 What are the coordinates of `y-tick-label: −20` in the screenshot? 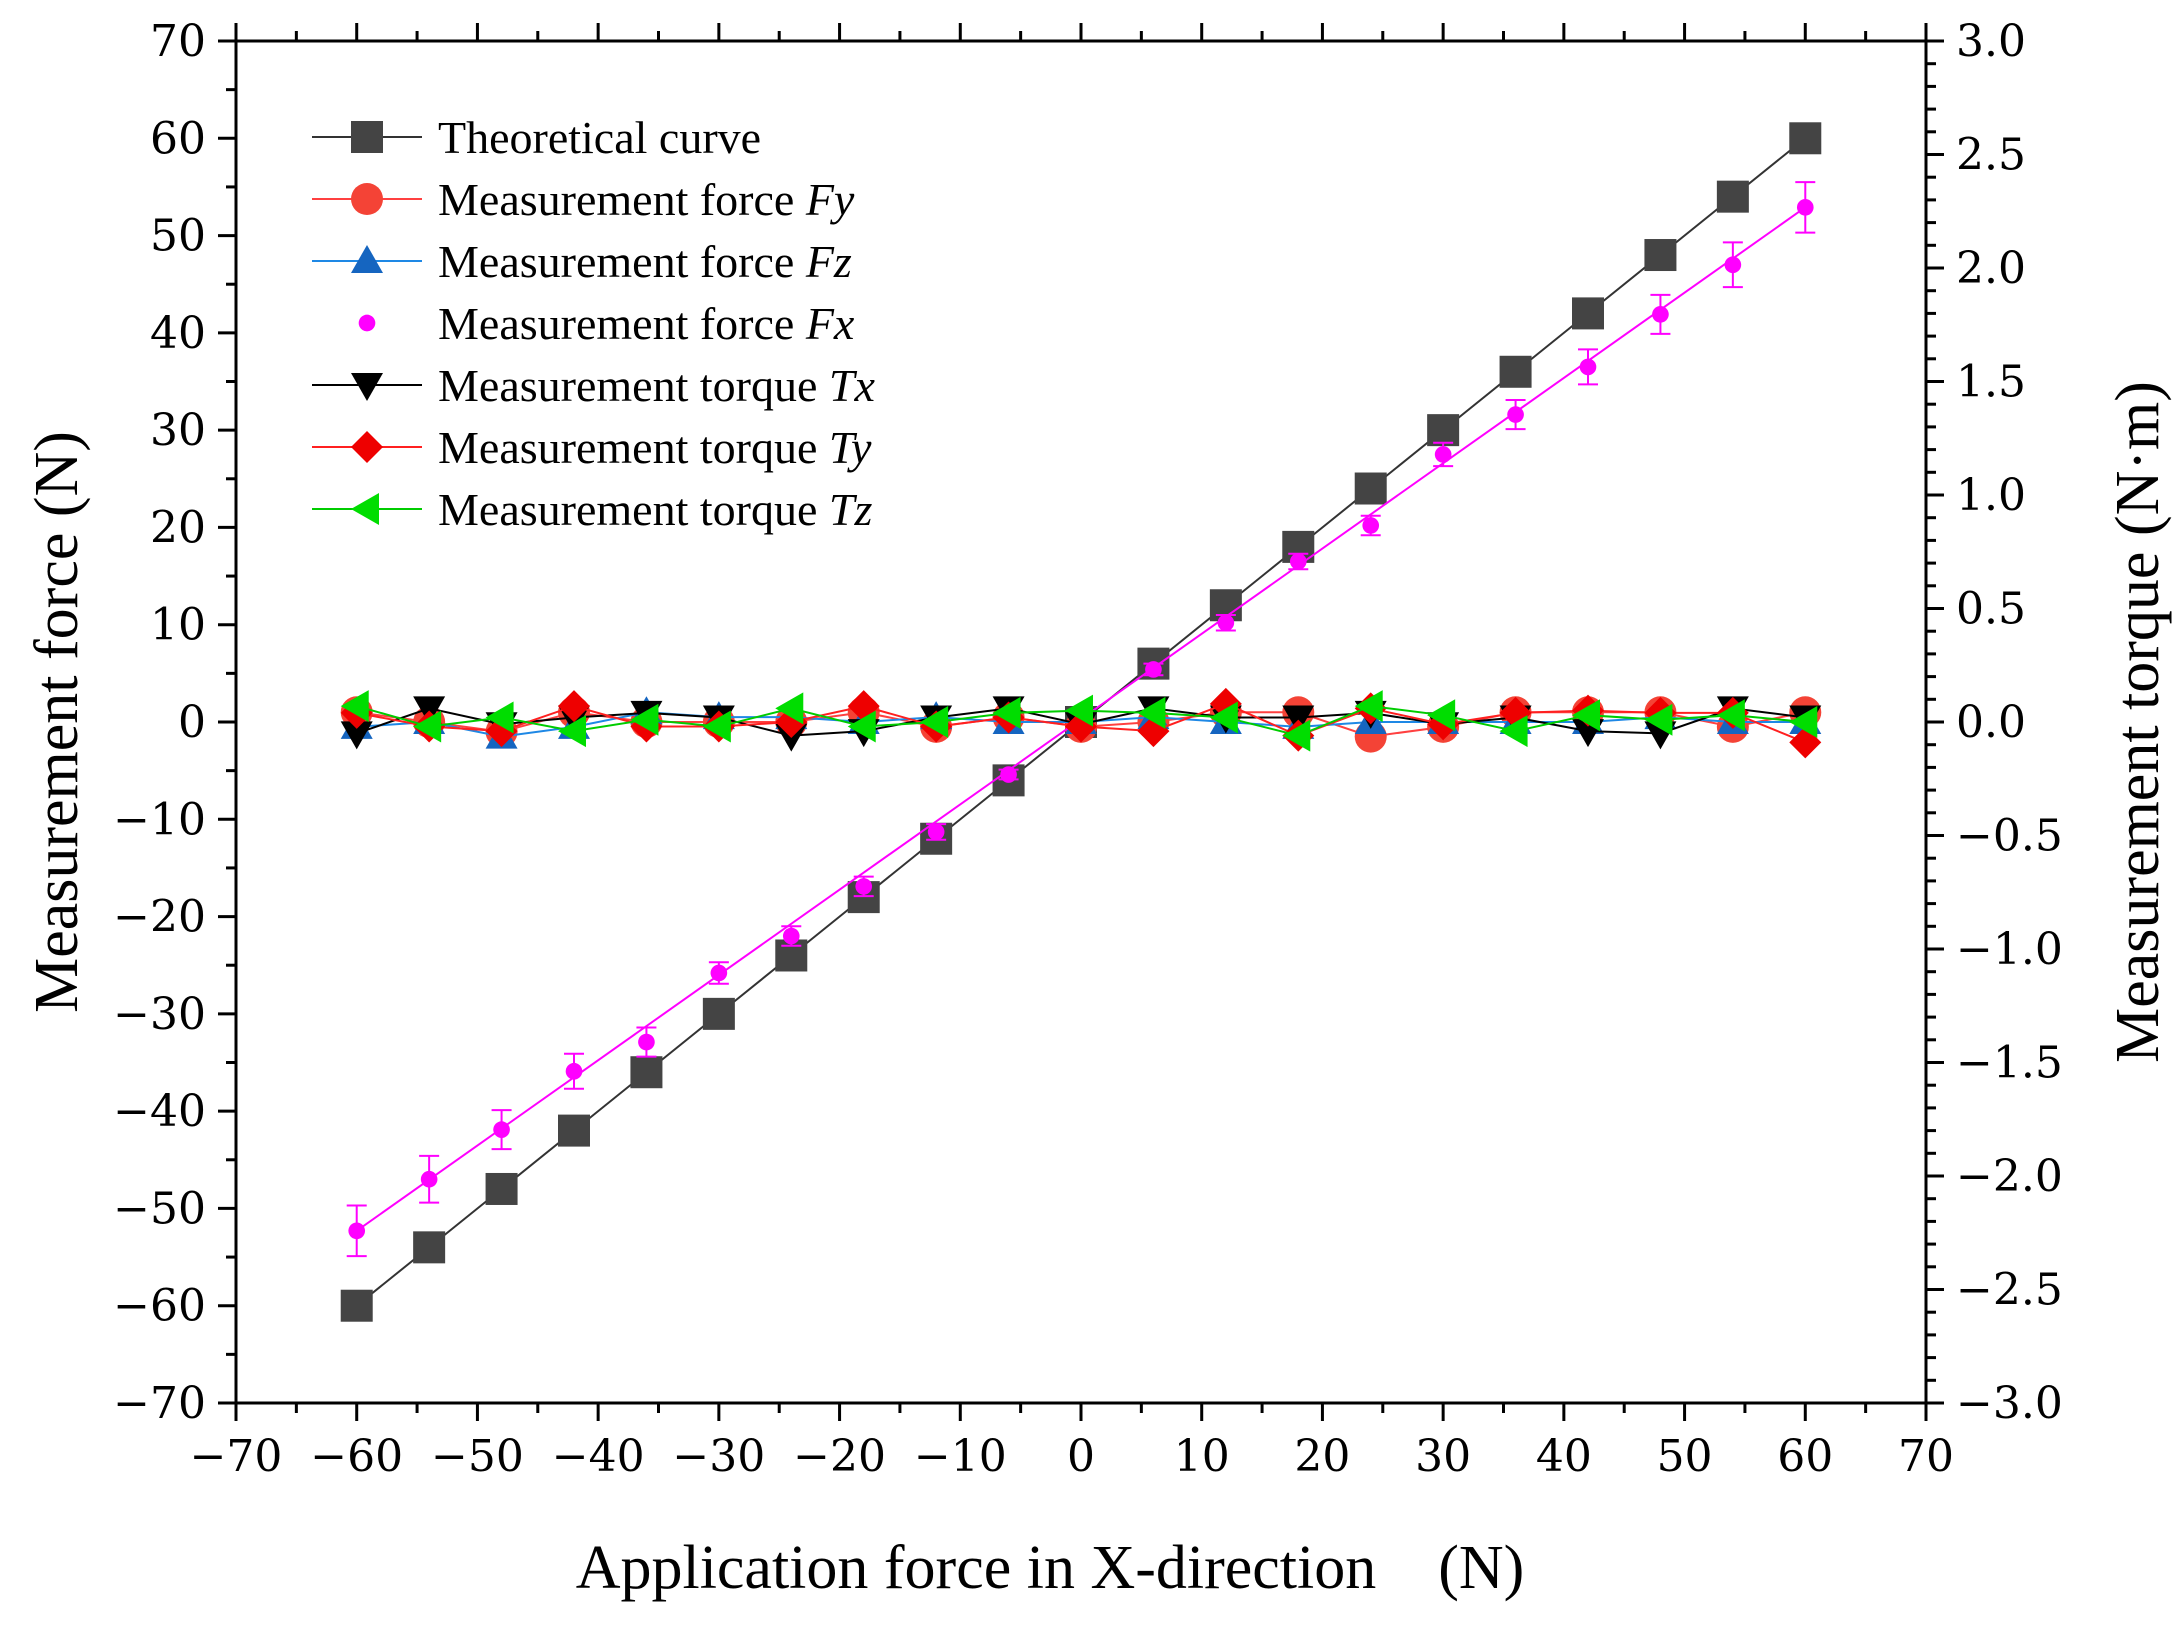 It's located at (159, 917).